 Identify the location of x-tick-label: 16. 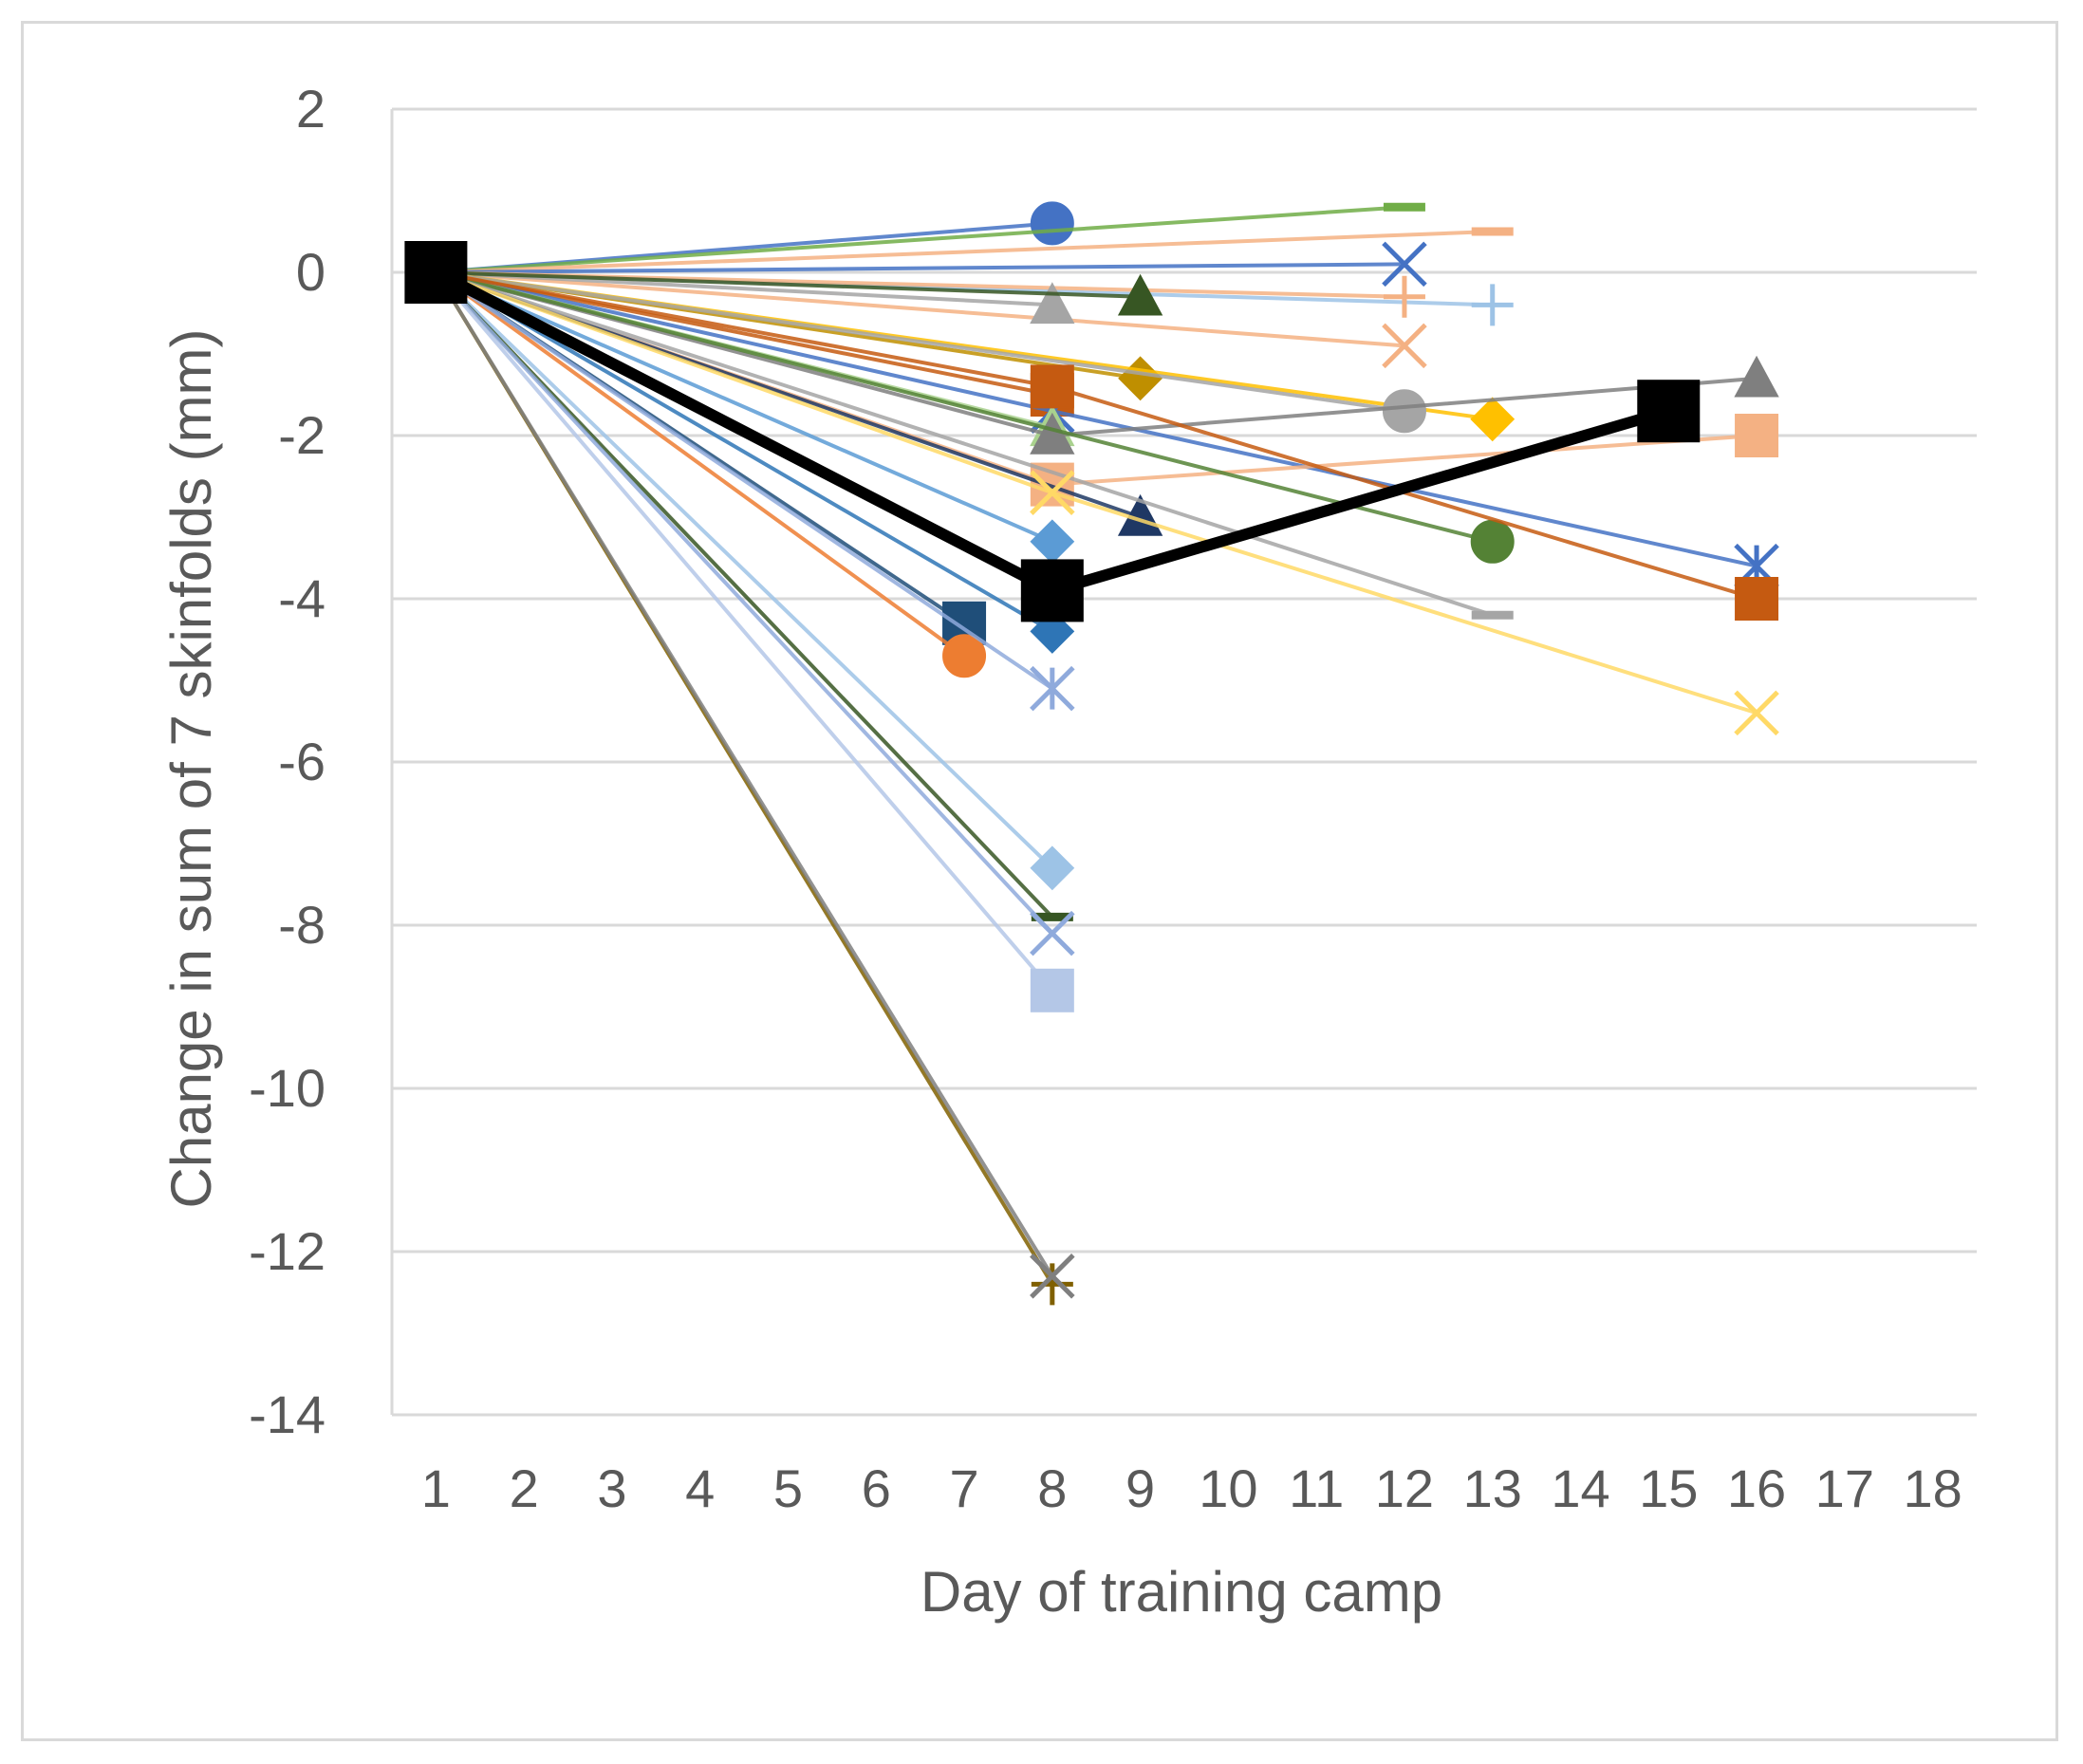
(1757, 1488).